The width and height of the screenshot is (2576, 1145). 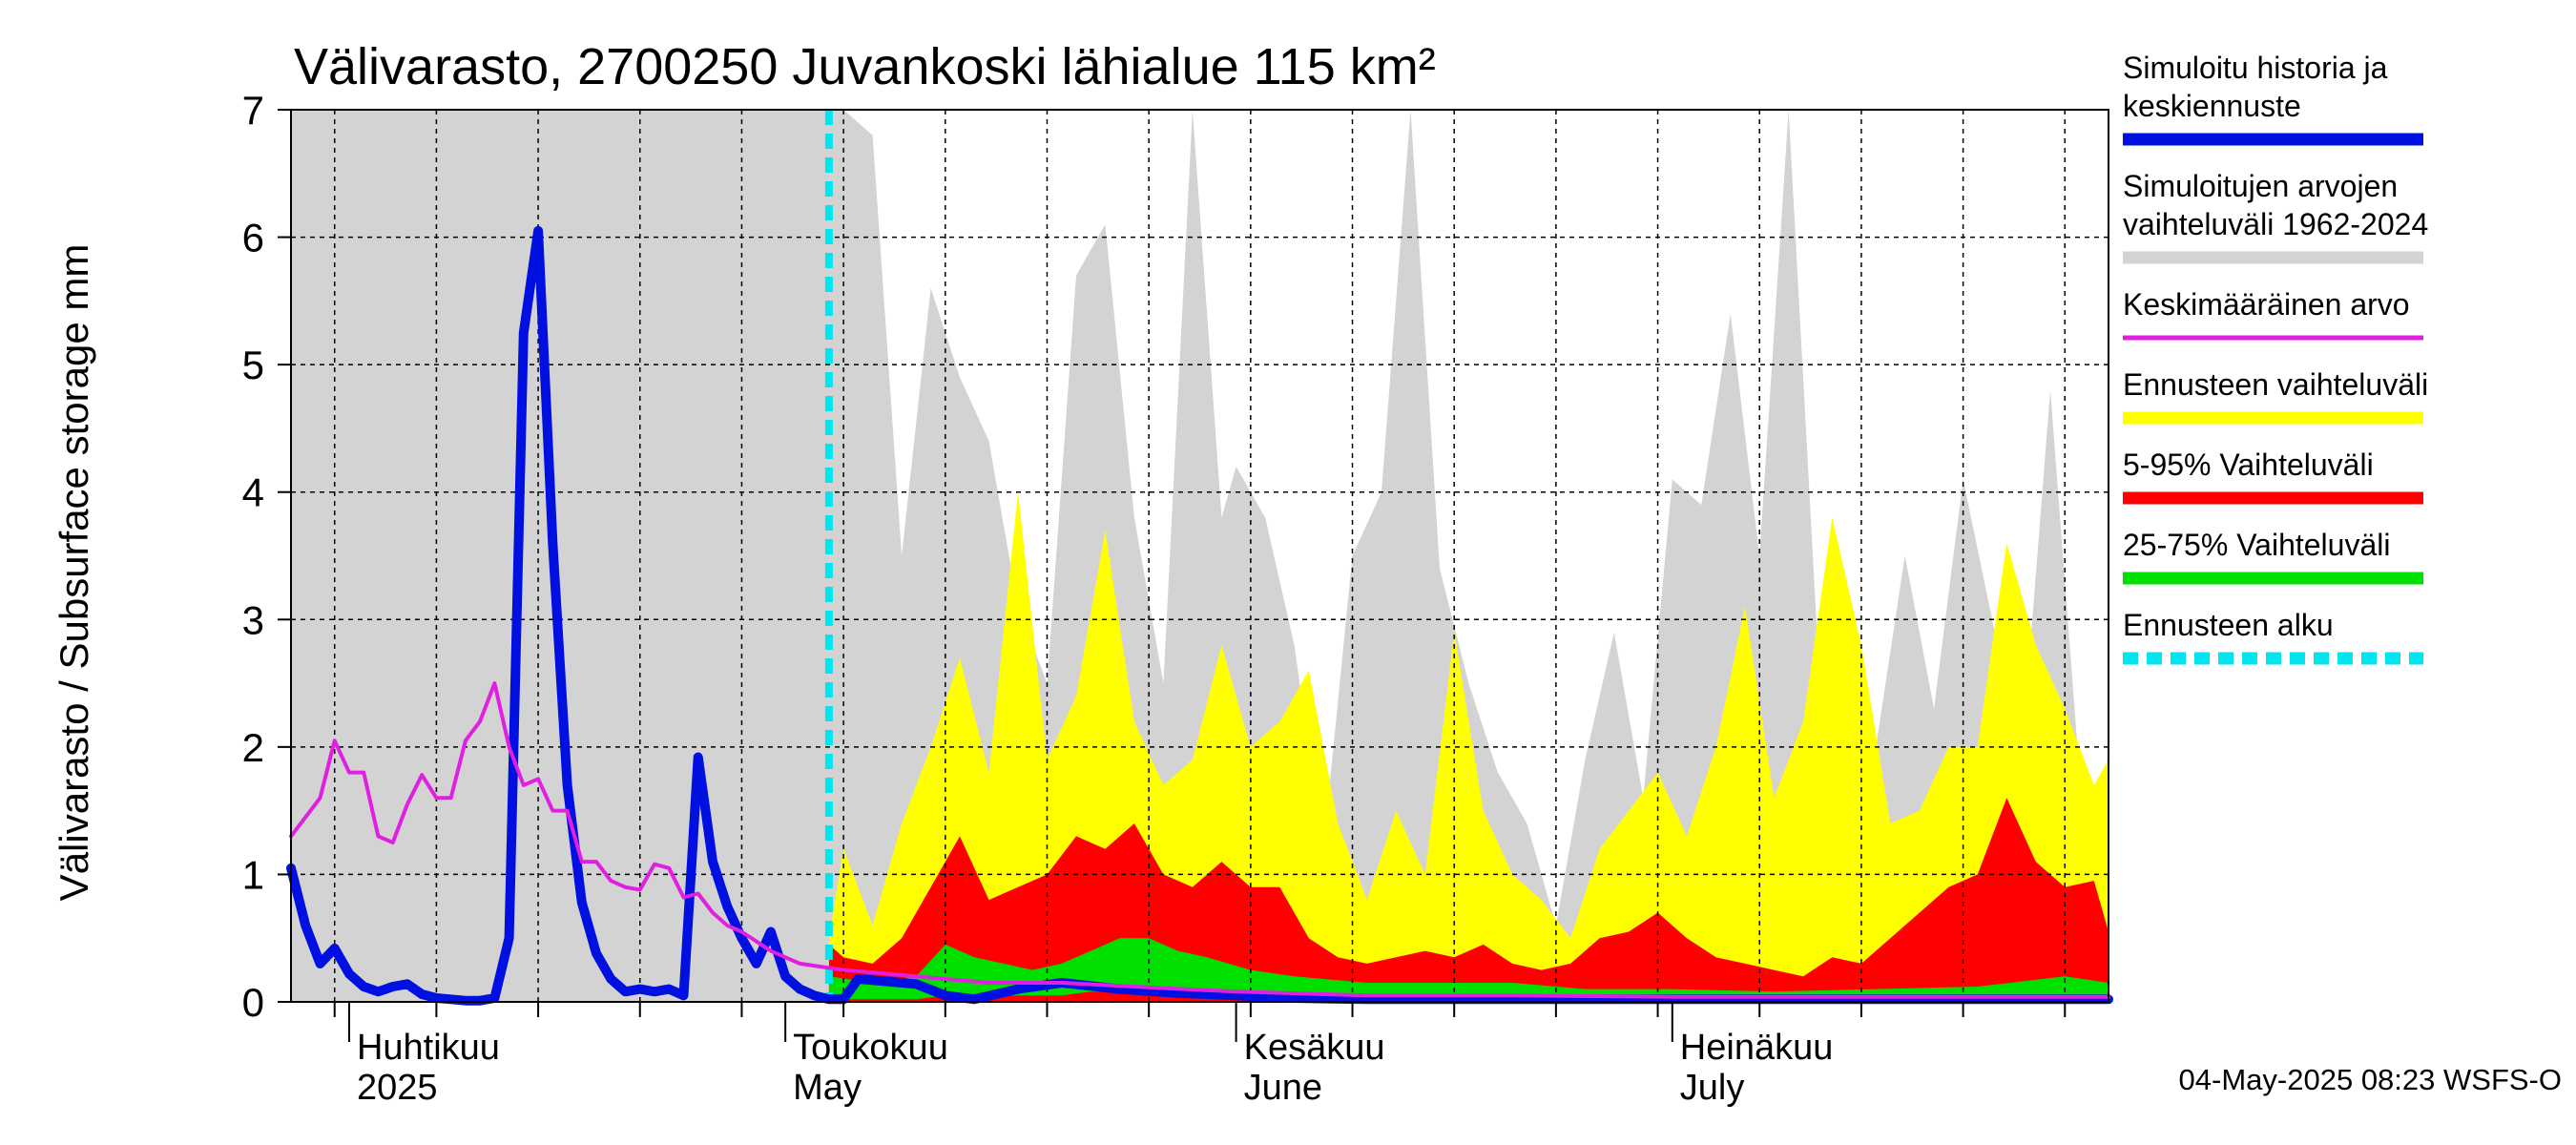 I want to click on x-month-label: Toukokuu, so click(x=870, y=1048).